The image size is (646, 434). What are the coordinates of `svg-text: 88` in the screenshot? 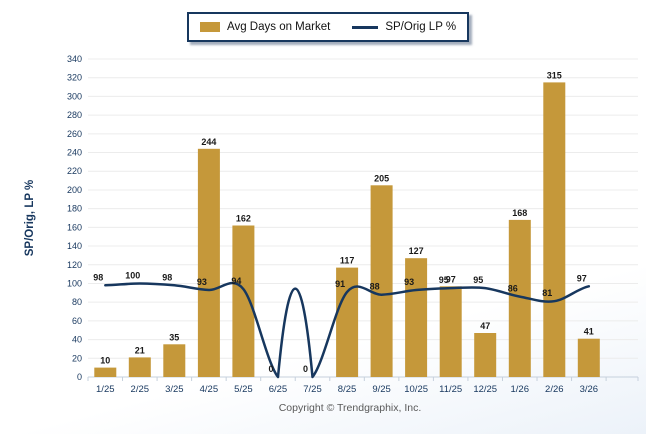 It's located at (375, 287).